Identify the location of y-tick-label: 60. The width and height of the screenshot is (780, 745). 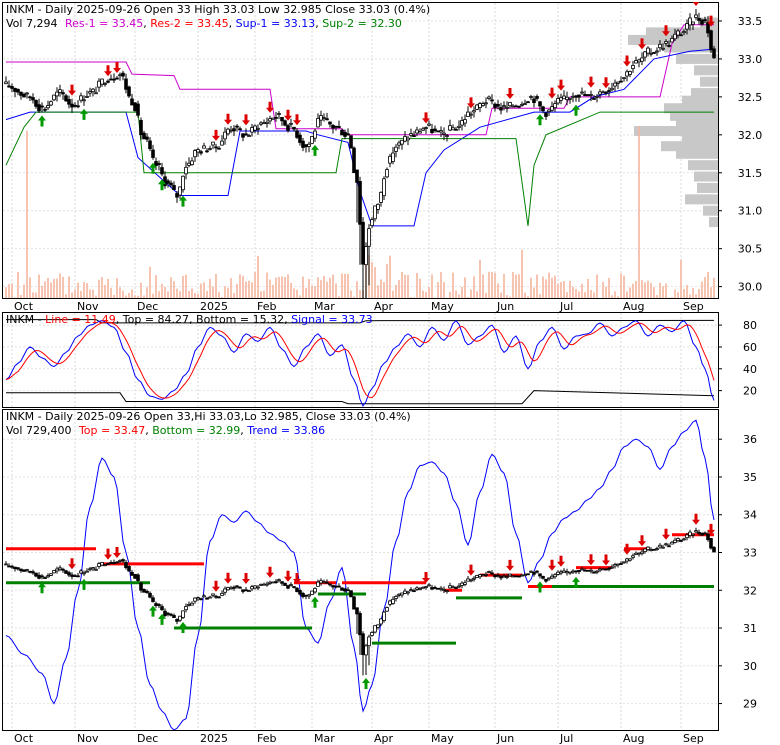
(750, 347).